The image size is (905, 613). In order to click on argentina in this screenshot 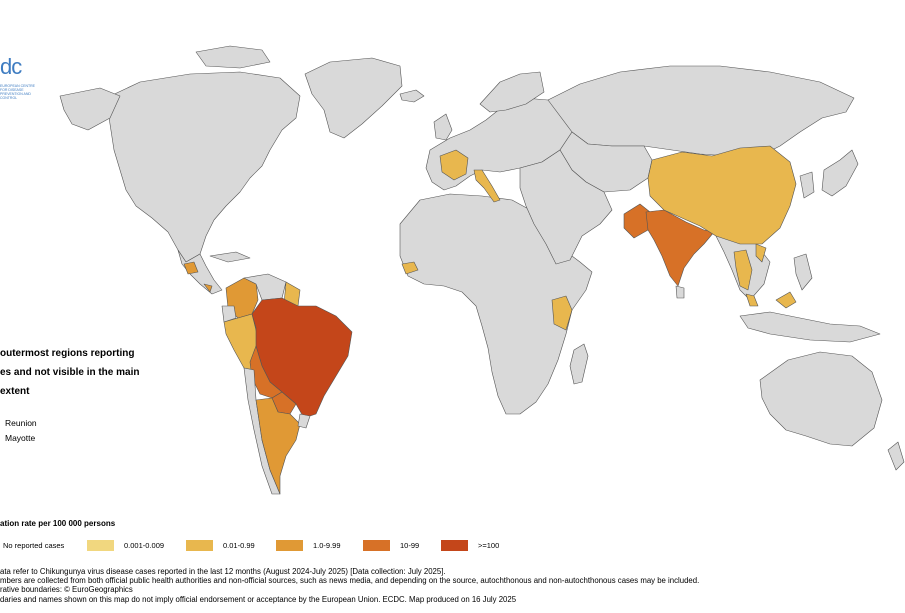, I will do `click(278, 446)`.